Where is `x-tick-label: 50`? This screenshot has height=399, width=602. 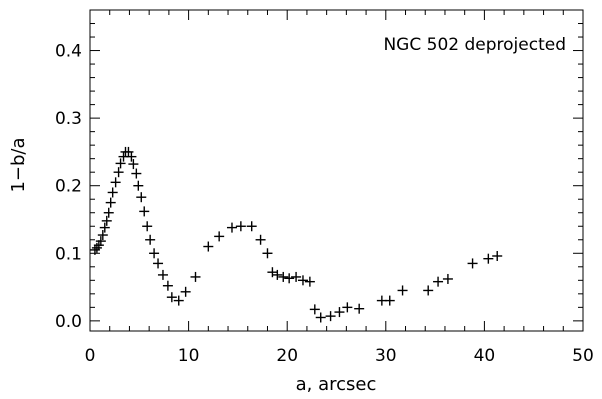 x-tick-label: 50 is located at coordinates (583, 356).